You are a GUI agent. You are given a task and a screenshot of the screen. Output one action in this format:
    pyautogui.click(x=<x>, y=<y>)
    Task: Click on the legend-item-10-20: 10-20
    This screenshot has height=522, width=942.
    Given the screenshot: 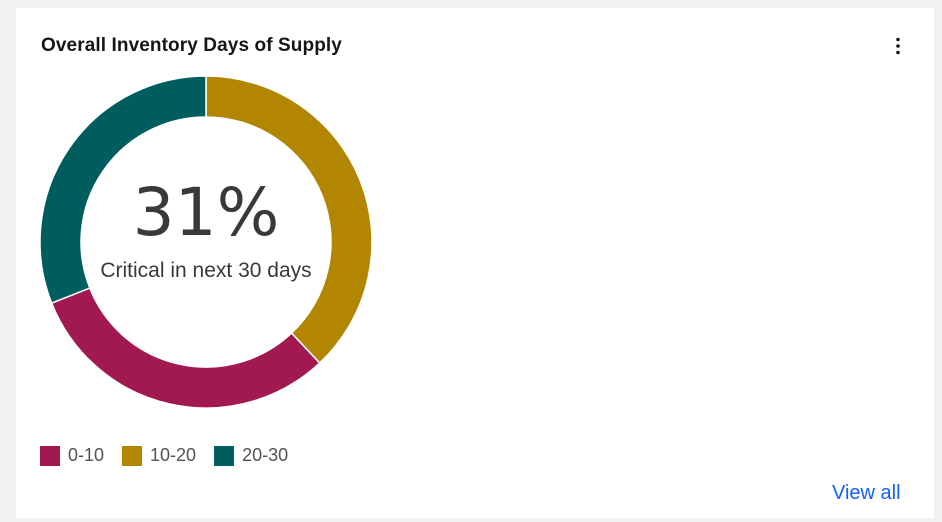 What is the action you would take?
    pyautogui.click(x=159, y=455)
    